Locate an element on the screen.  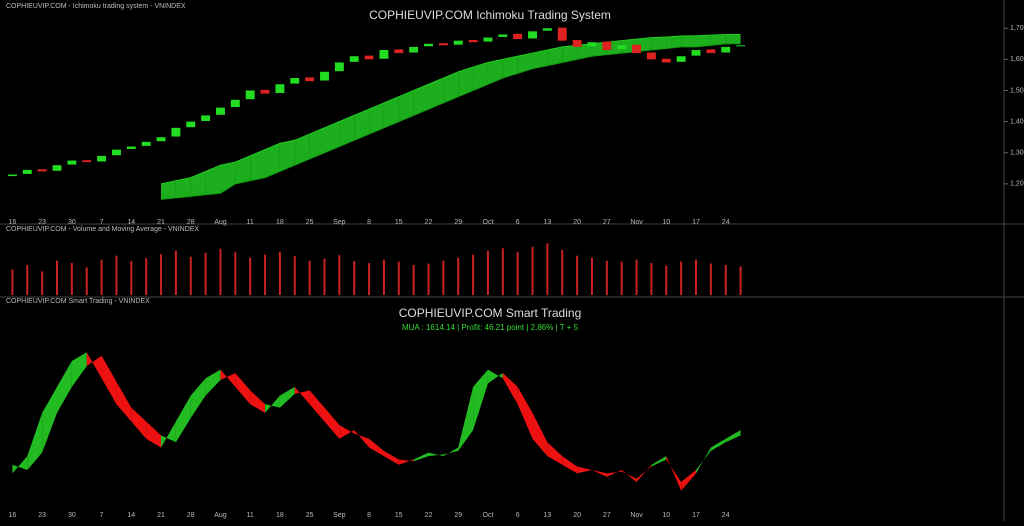
x-tick-label: Sep is located at coordinates (339, 222).